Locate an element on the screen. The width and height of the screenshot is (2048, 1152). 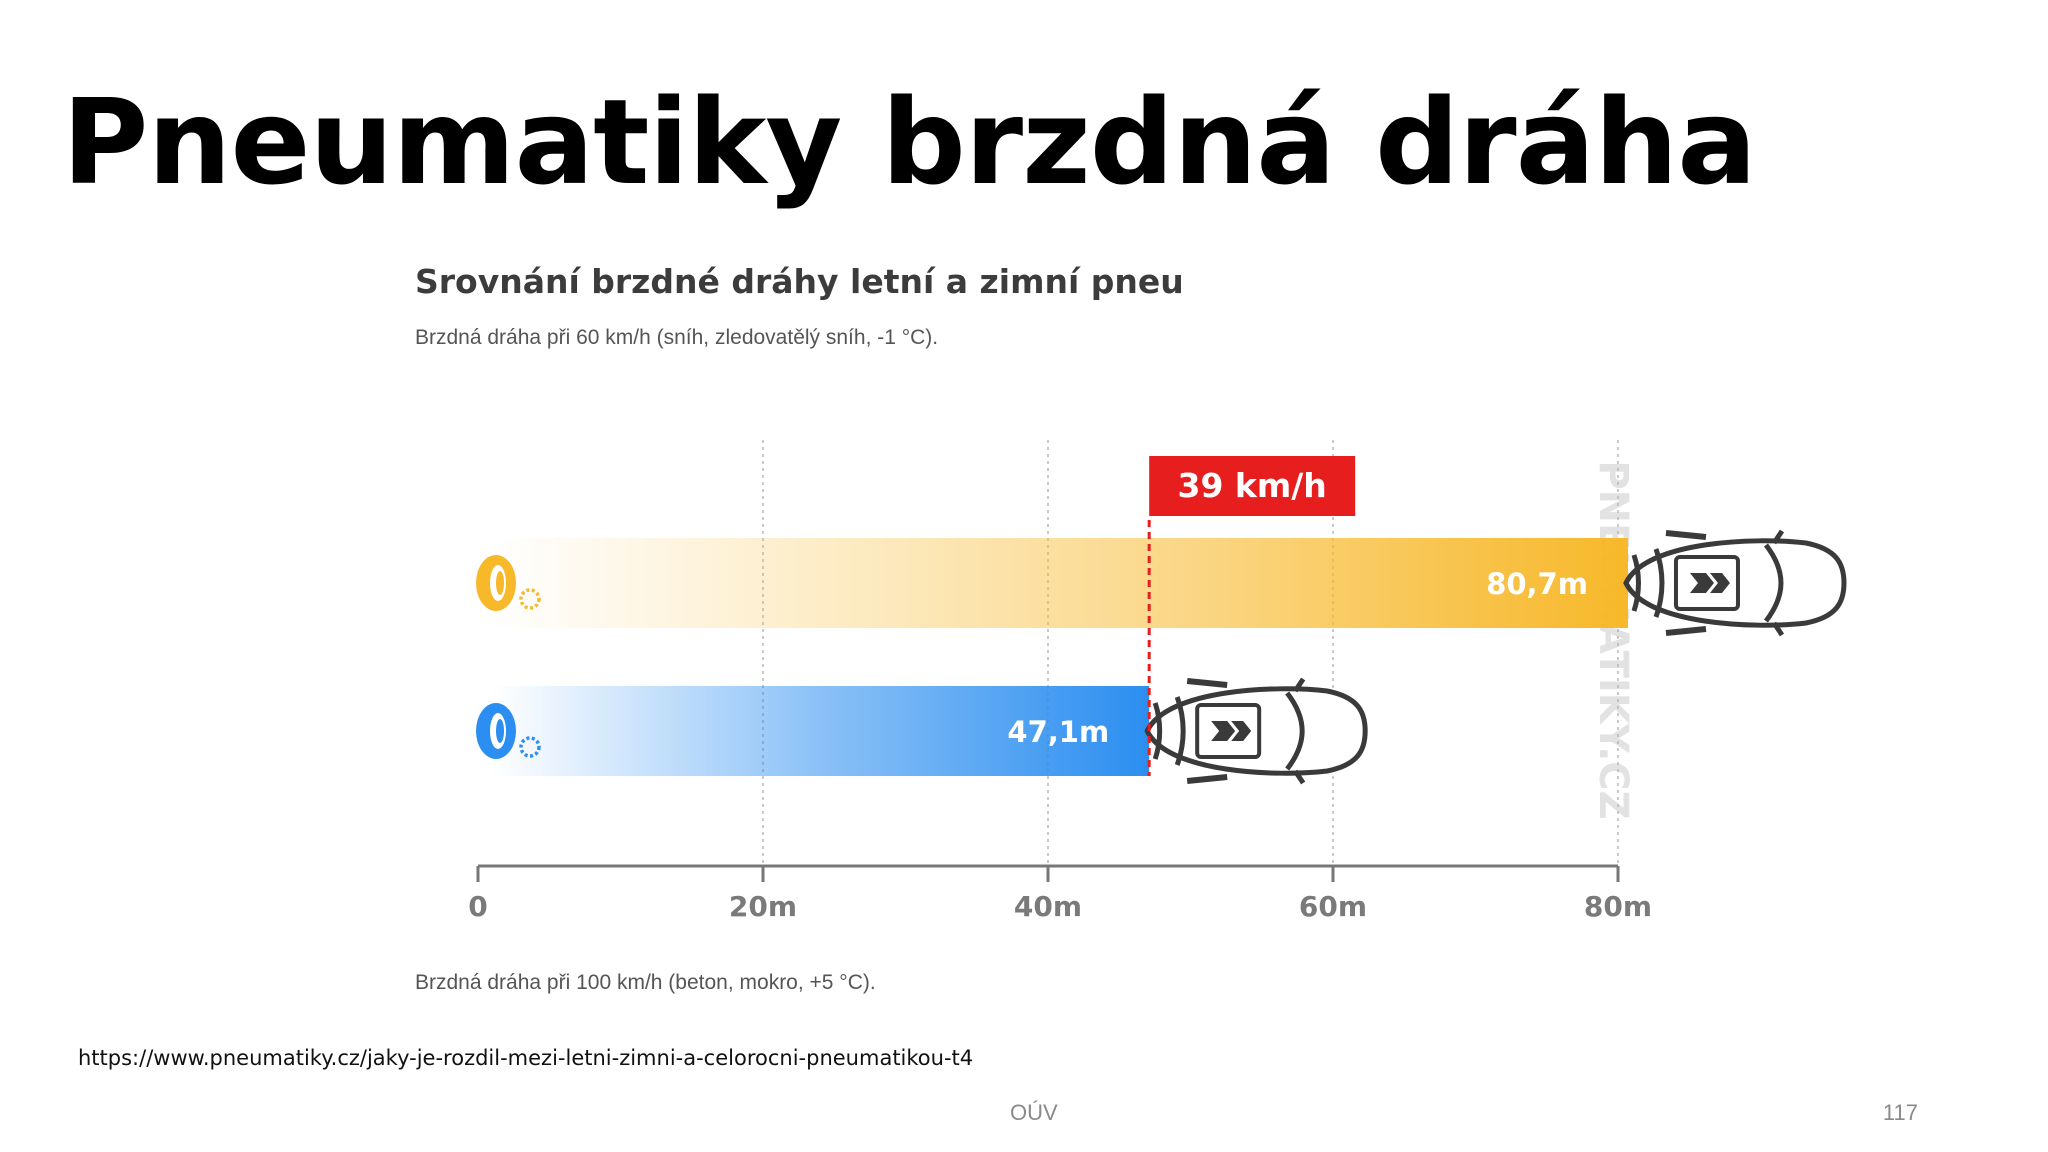
x-tick-label: 80m is located at coordinates (1618, 906).